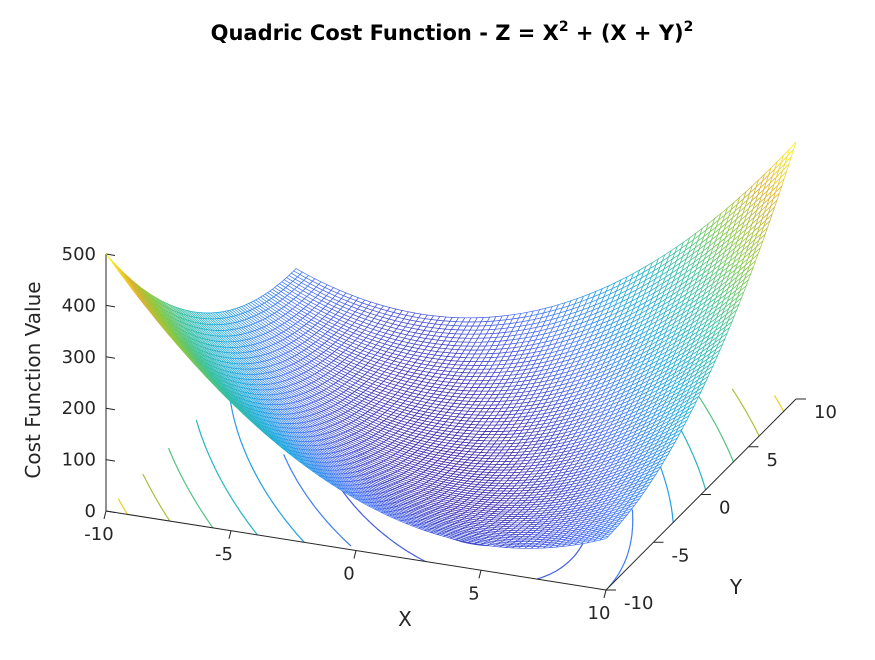  What do you see at coordinates (473, 593) in the screenshot?
I see `x-tick-label: 5` at bounding box center [473, 593].